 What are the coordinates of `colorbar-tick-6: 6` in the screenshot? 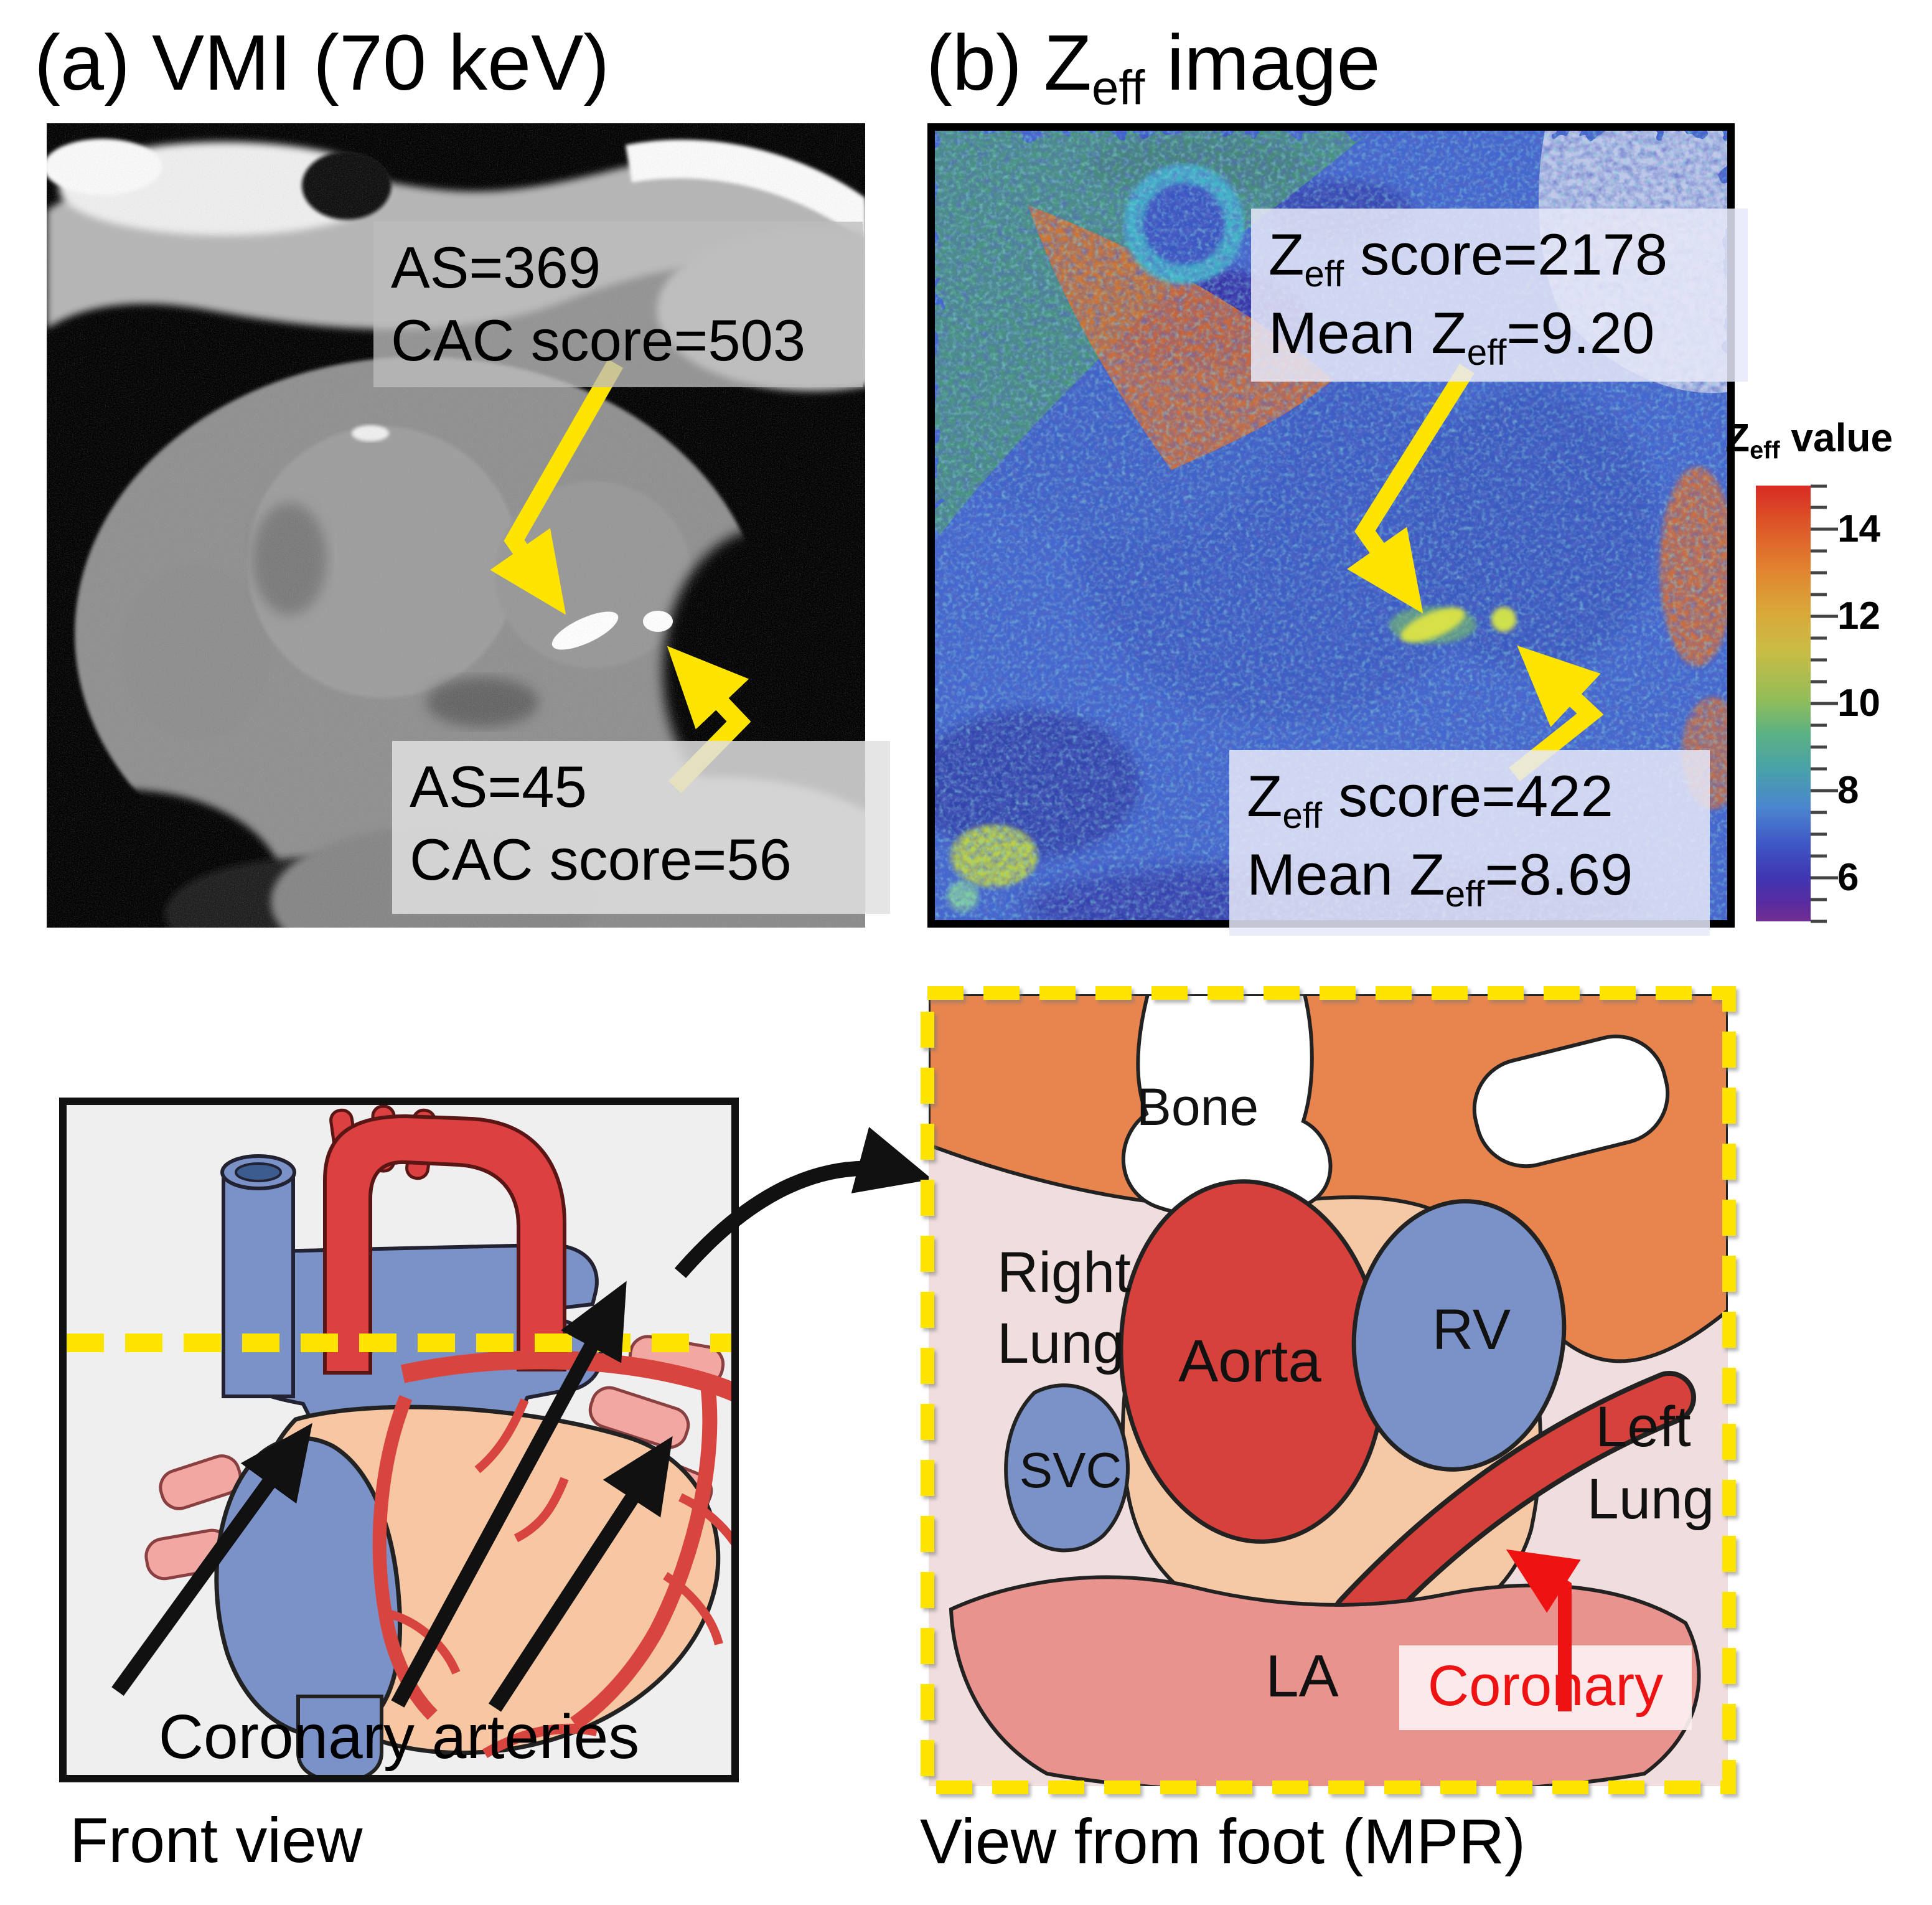 It's located at (1848, 878).